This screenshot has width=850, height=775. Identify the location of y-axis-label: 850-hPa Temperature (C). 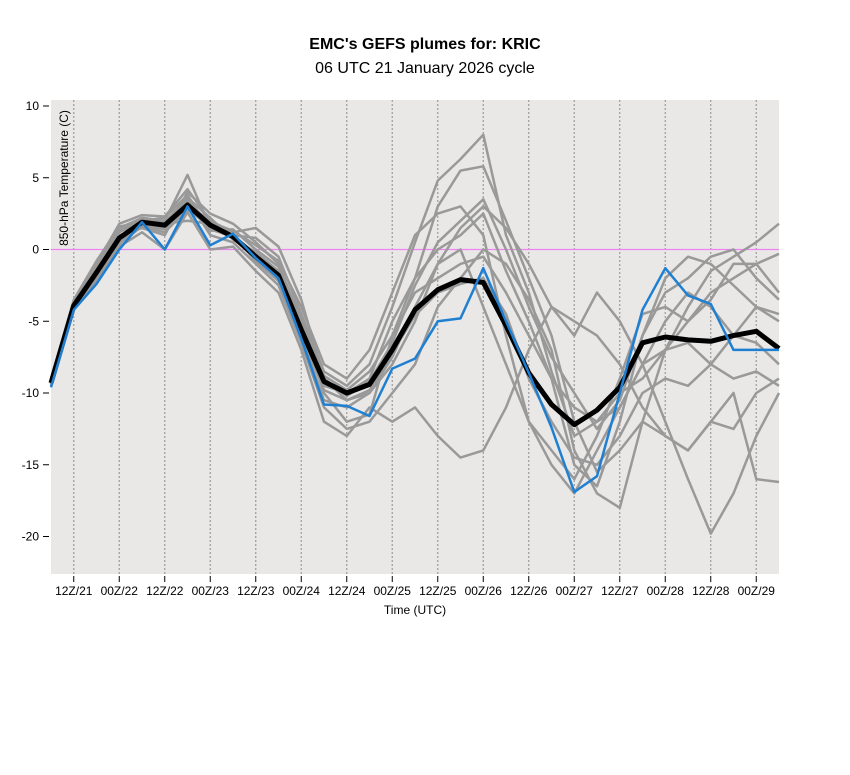
(64, 178).